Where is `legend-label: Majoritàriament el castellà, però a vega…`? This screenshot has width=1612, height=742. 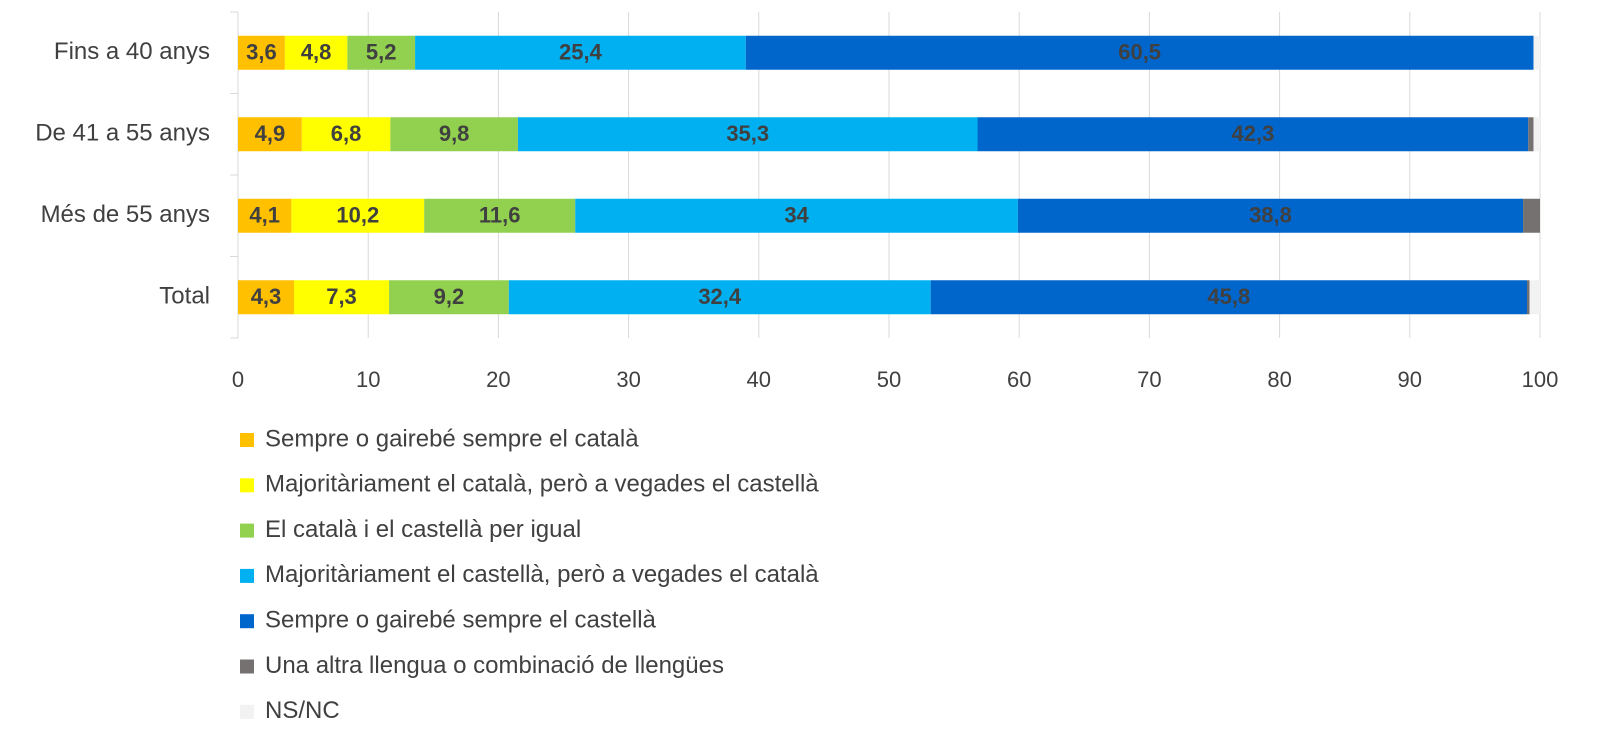
legend-label: Majoritàriament el castellà, però a vega… is located at coordinates (542, 574).